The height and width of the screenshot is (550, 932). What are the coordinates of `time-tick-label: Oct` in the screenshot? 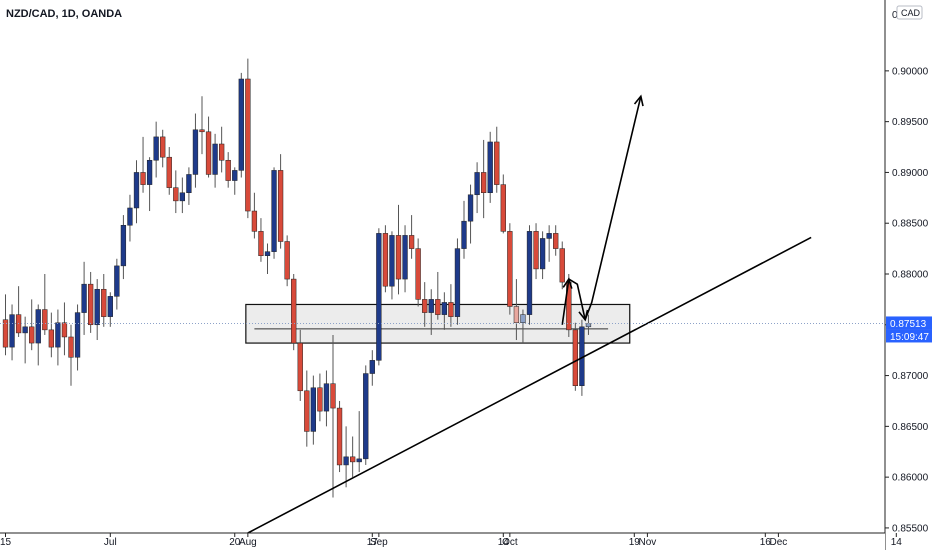 It's located at (510, 542).